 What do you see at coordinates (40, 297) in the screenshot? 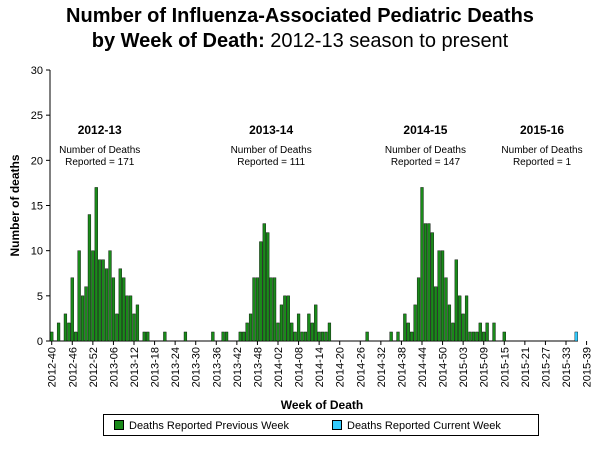
I see `y-tick-label: 5` at bounding box center [40, 297].